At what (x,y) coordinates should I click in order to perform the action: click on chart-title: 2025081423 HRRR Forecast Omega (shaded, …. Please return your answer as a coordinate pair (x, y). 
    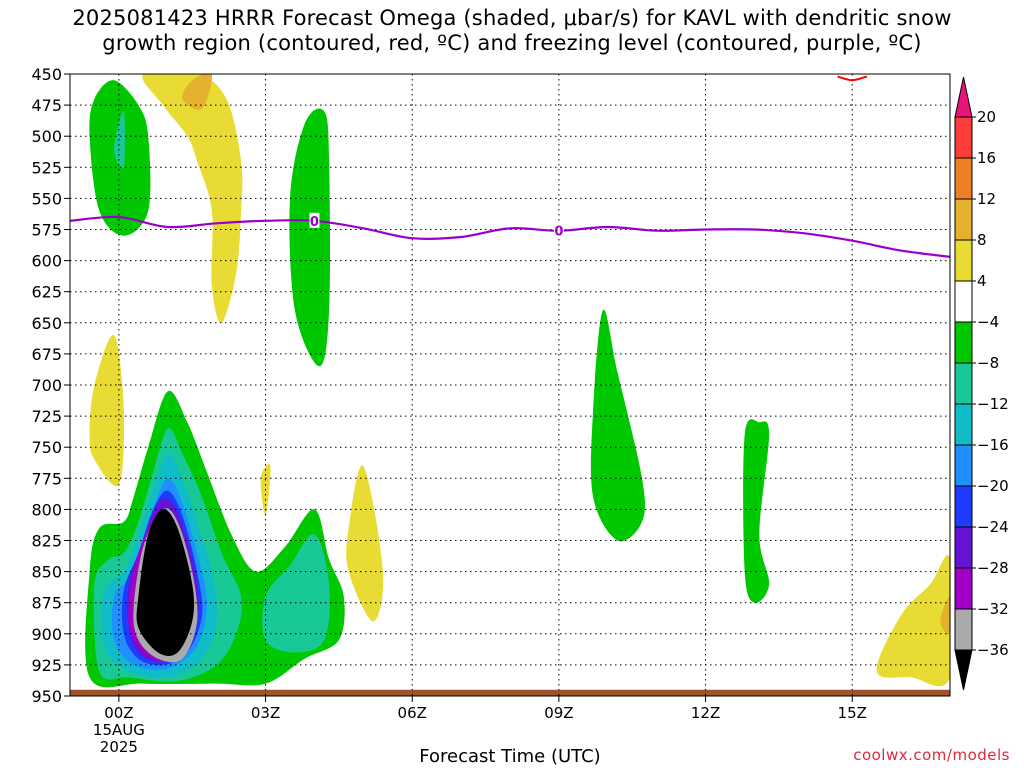
    Looking at the image, I should click on (512, 31).